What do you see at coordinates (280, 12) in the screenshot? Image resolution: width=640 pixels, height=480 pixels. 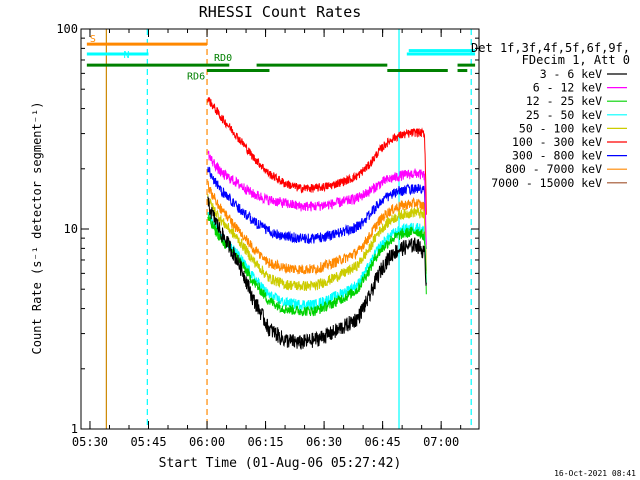 I see `chart-title: RHESSI Count Rates` at bounding box center [280, 12].